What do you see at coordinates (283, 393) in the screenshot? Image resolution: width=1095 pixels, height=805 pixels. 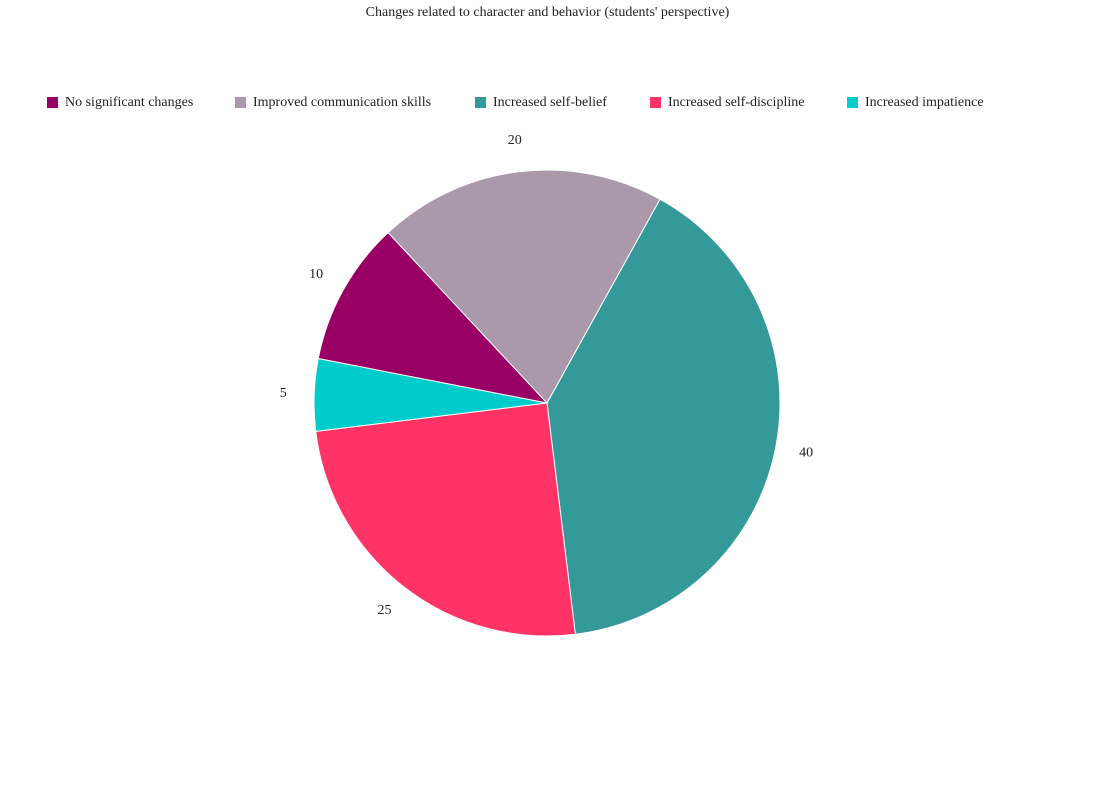 I see `slice-label-increased-impatience: 5` at bounding box center [283, 393].